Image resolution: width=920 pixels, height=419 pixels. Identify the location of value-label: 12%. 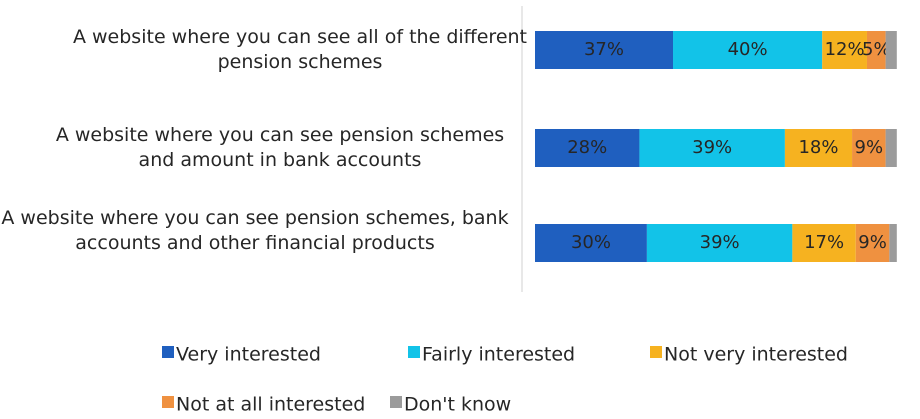
(845, 49).